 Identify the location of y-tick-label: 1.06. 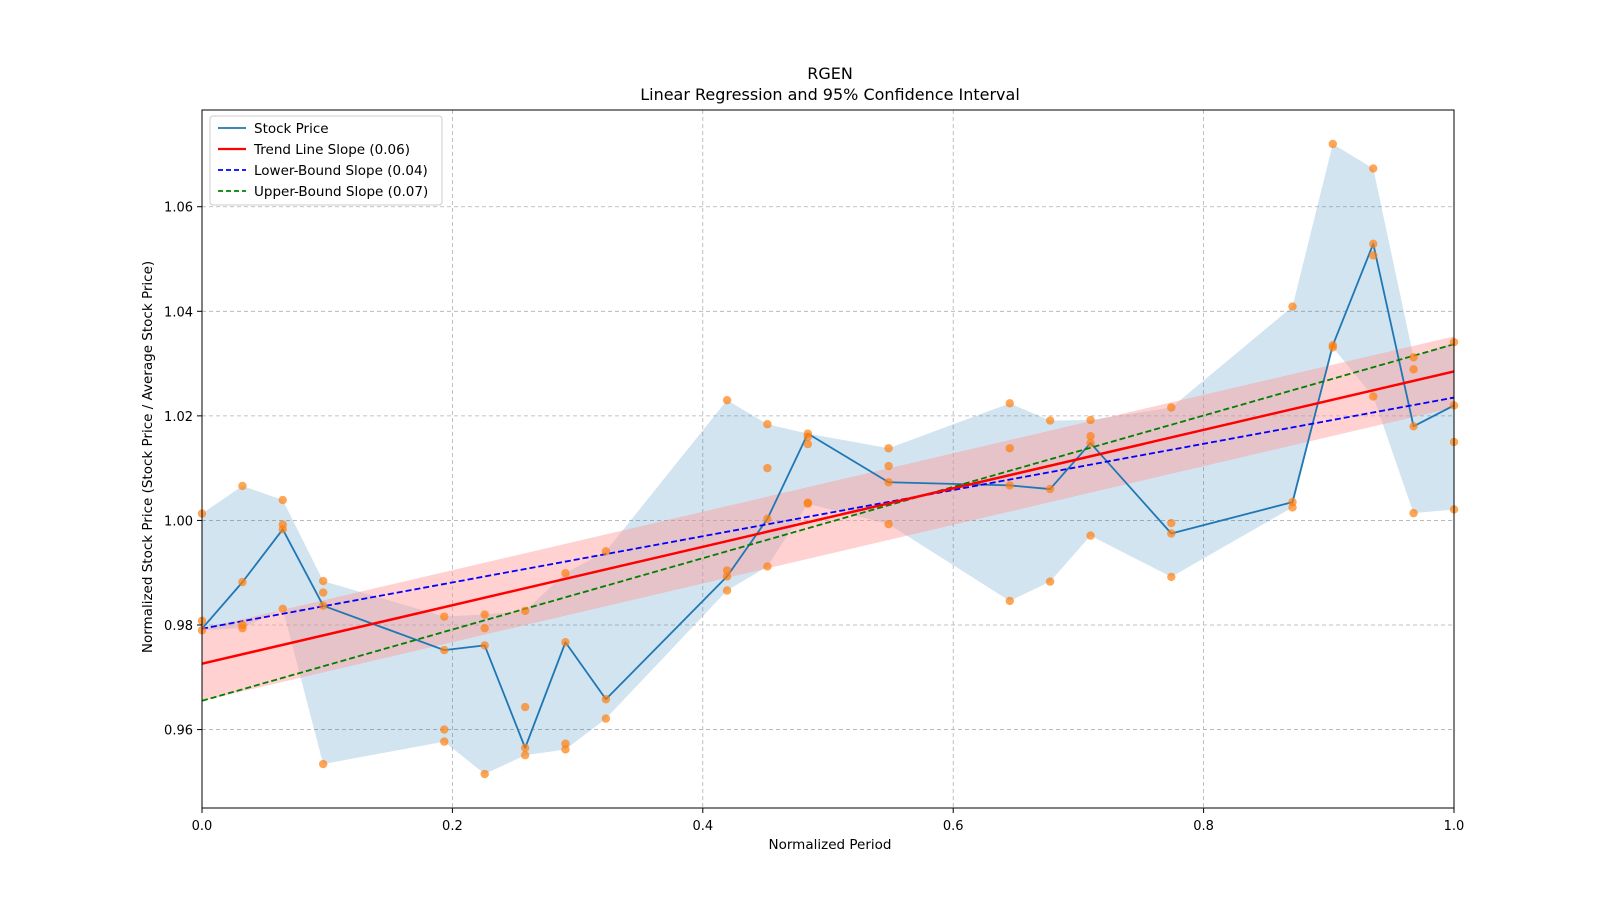
(178, 208).